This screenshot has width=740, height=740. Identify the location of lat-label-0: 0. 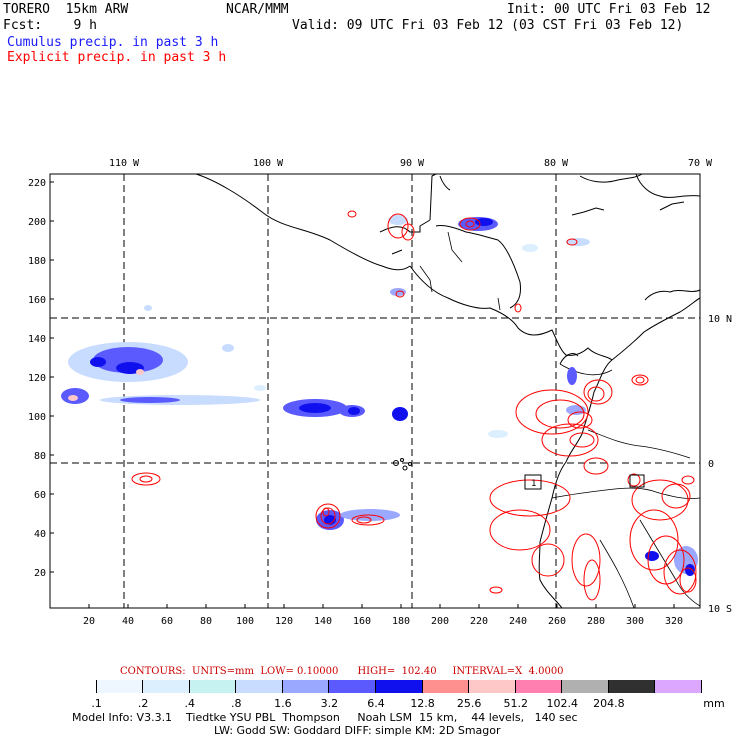
(711, 464).